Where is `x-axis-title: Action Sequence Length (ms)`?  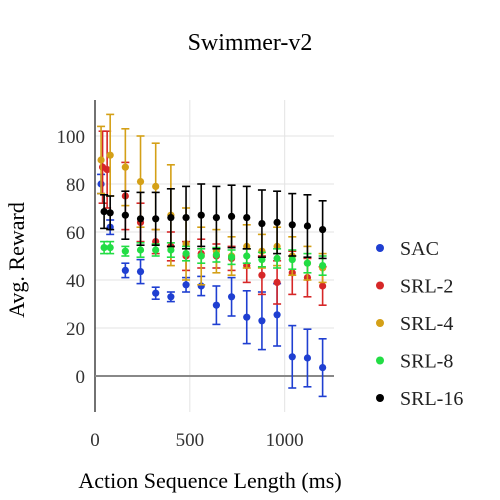
x-axis-title: Action Sequence Length (ms) is located at coordinates (209, 480).